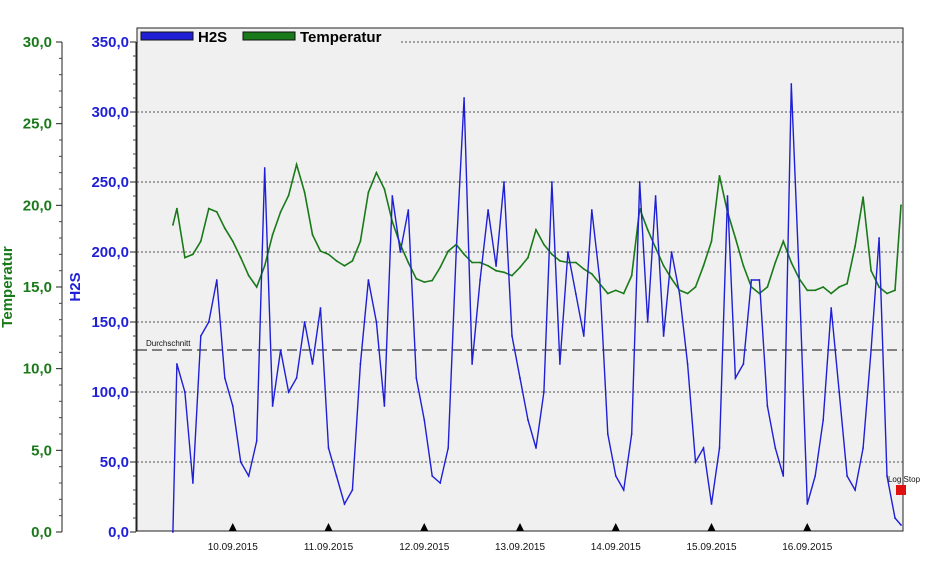 Image resolution: width=931 pixels, height=570 pixels. Describe the element at coordinates (904, 485) in the screenshot. I see `log-stop-annotation: Log Stop` at that location.